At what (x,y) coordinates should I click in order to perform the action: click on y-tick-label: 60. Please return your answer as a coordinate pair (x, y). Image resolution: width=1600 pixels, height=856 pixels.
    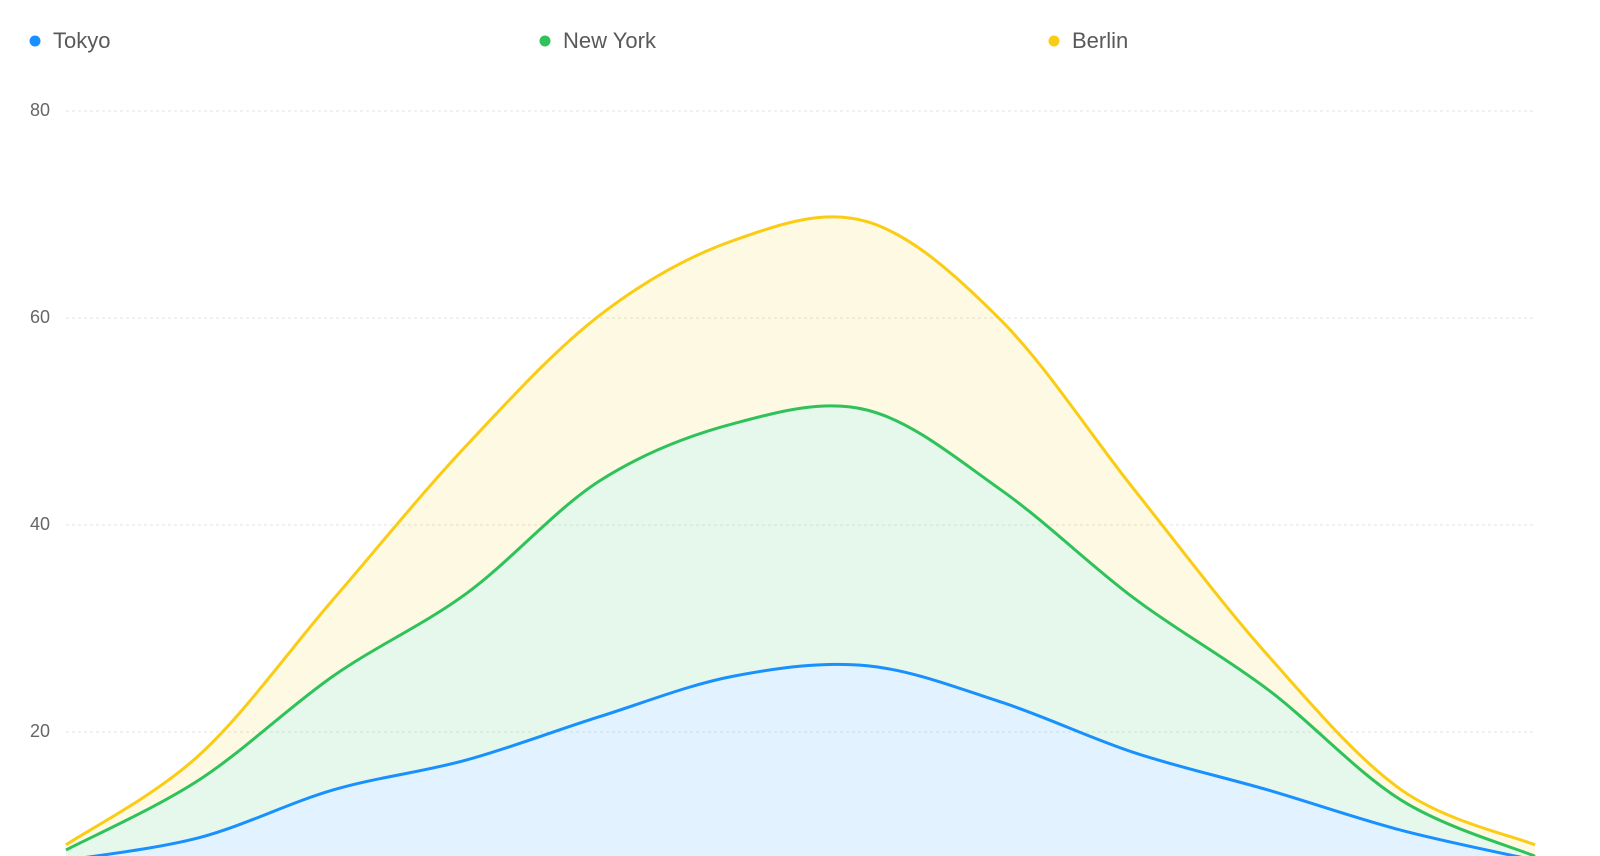
    Looking at the image, I should click on (40, 317).